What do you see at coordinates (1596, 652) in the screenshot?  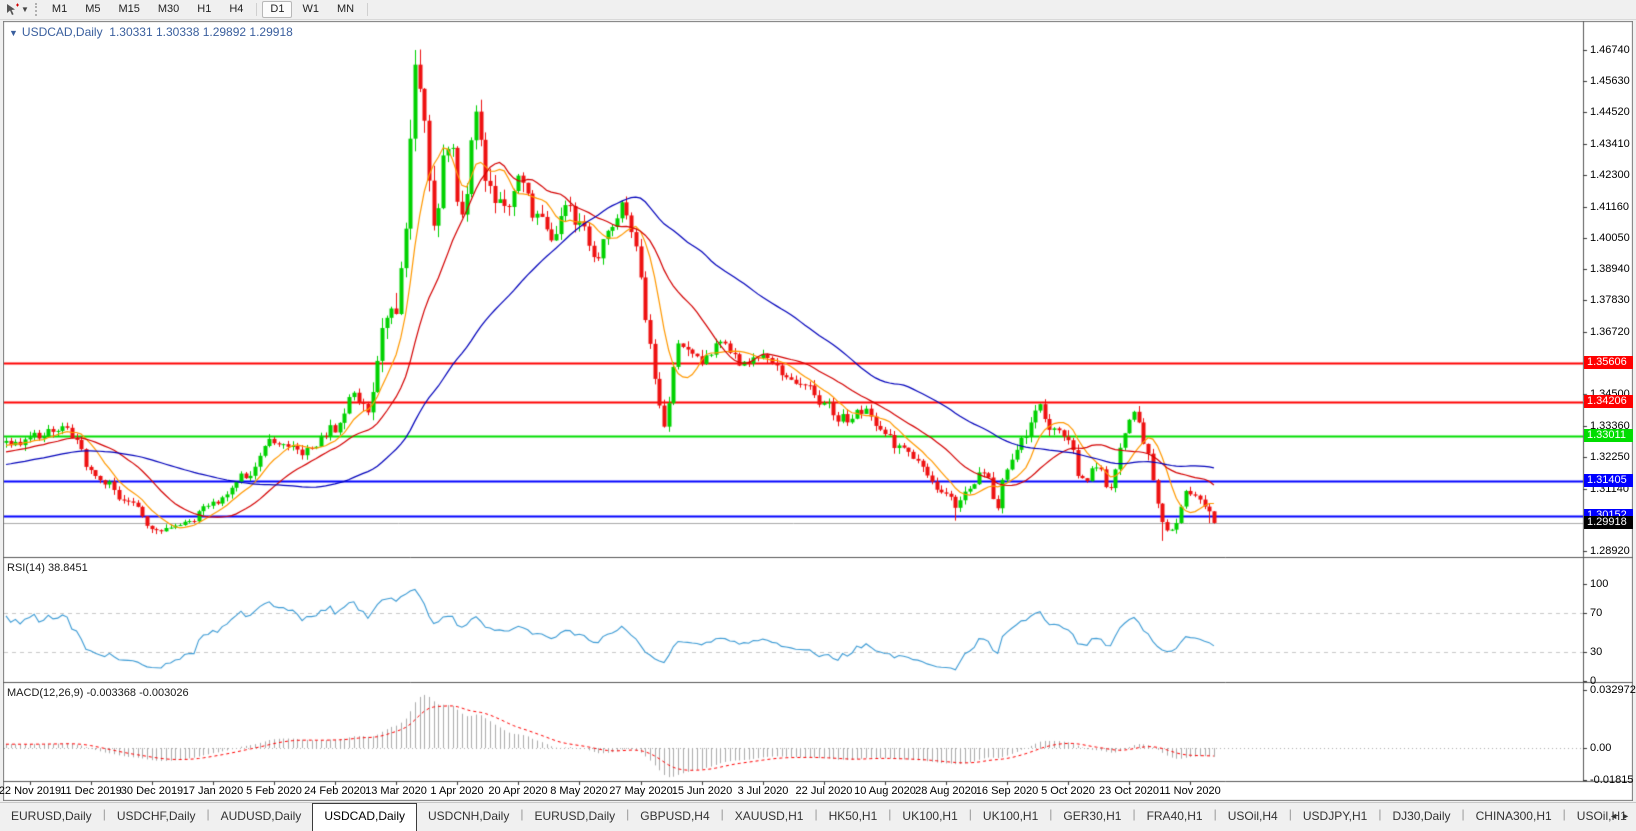 I see `rsi-axis-tick: 30` at bounding box center [1596, 652].